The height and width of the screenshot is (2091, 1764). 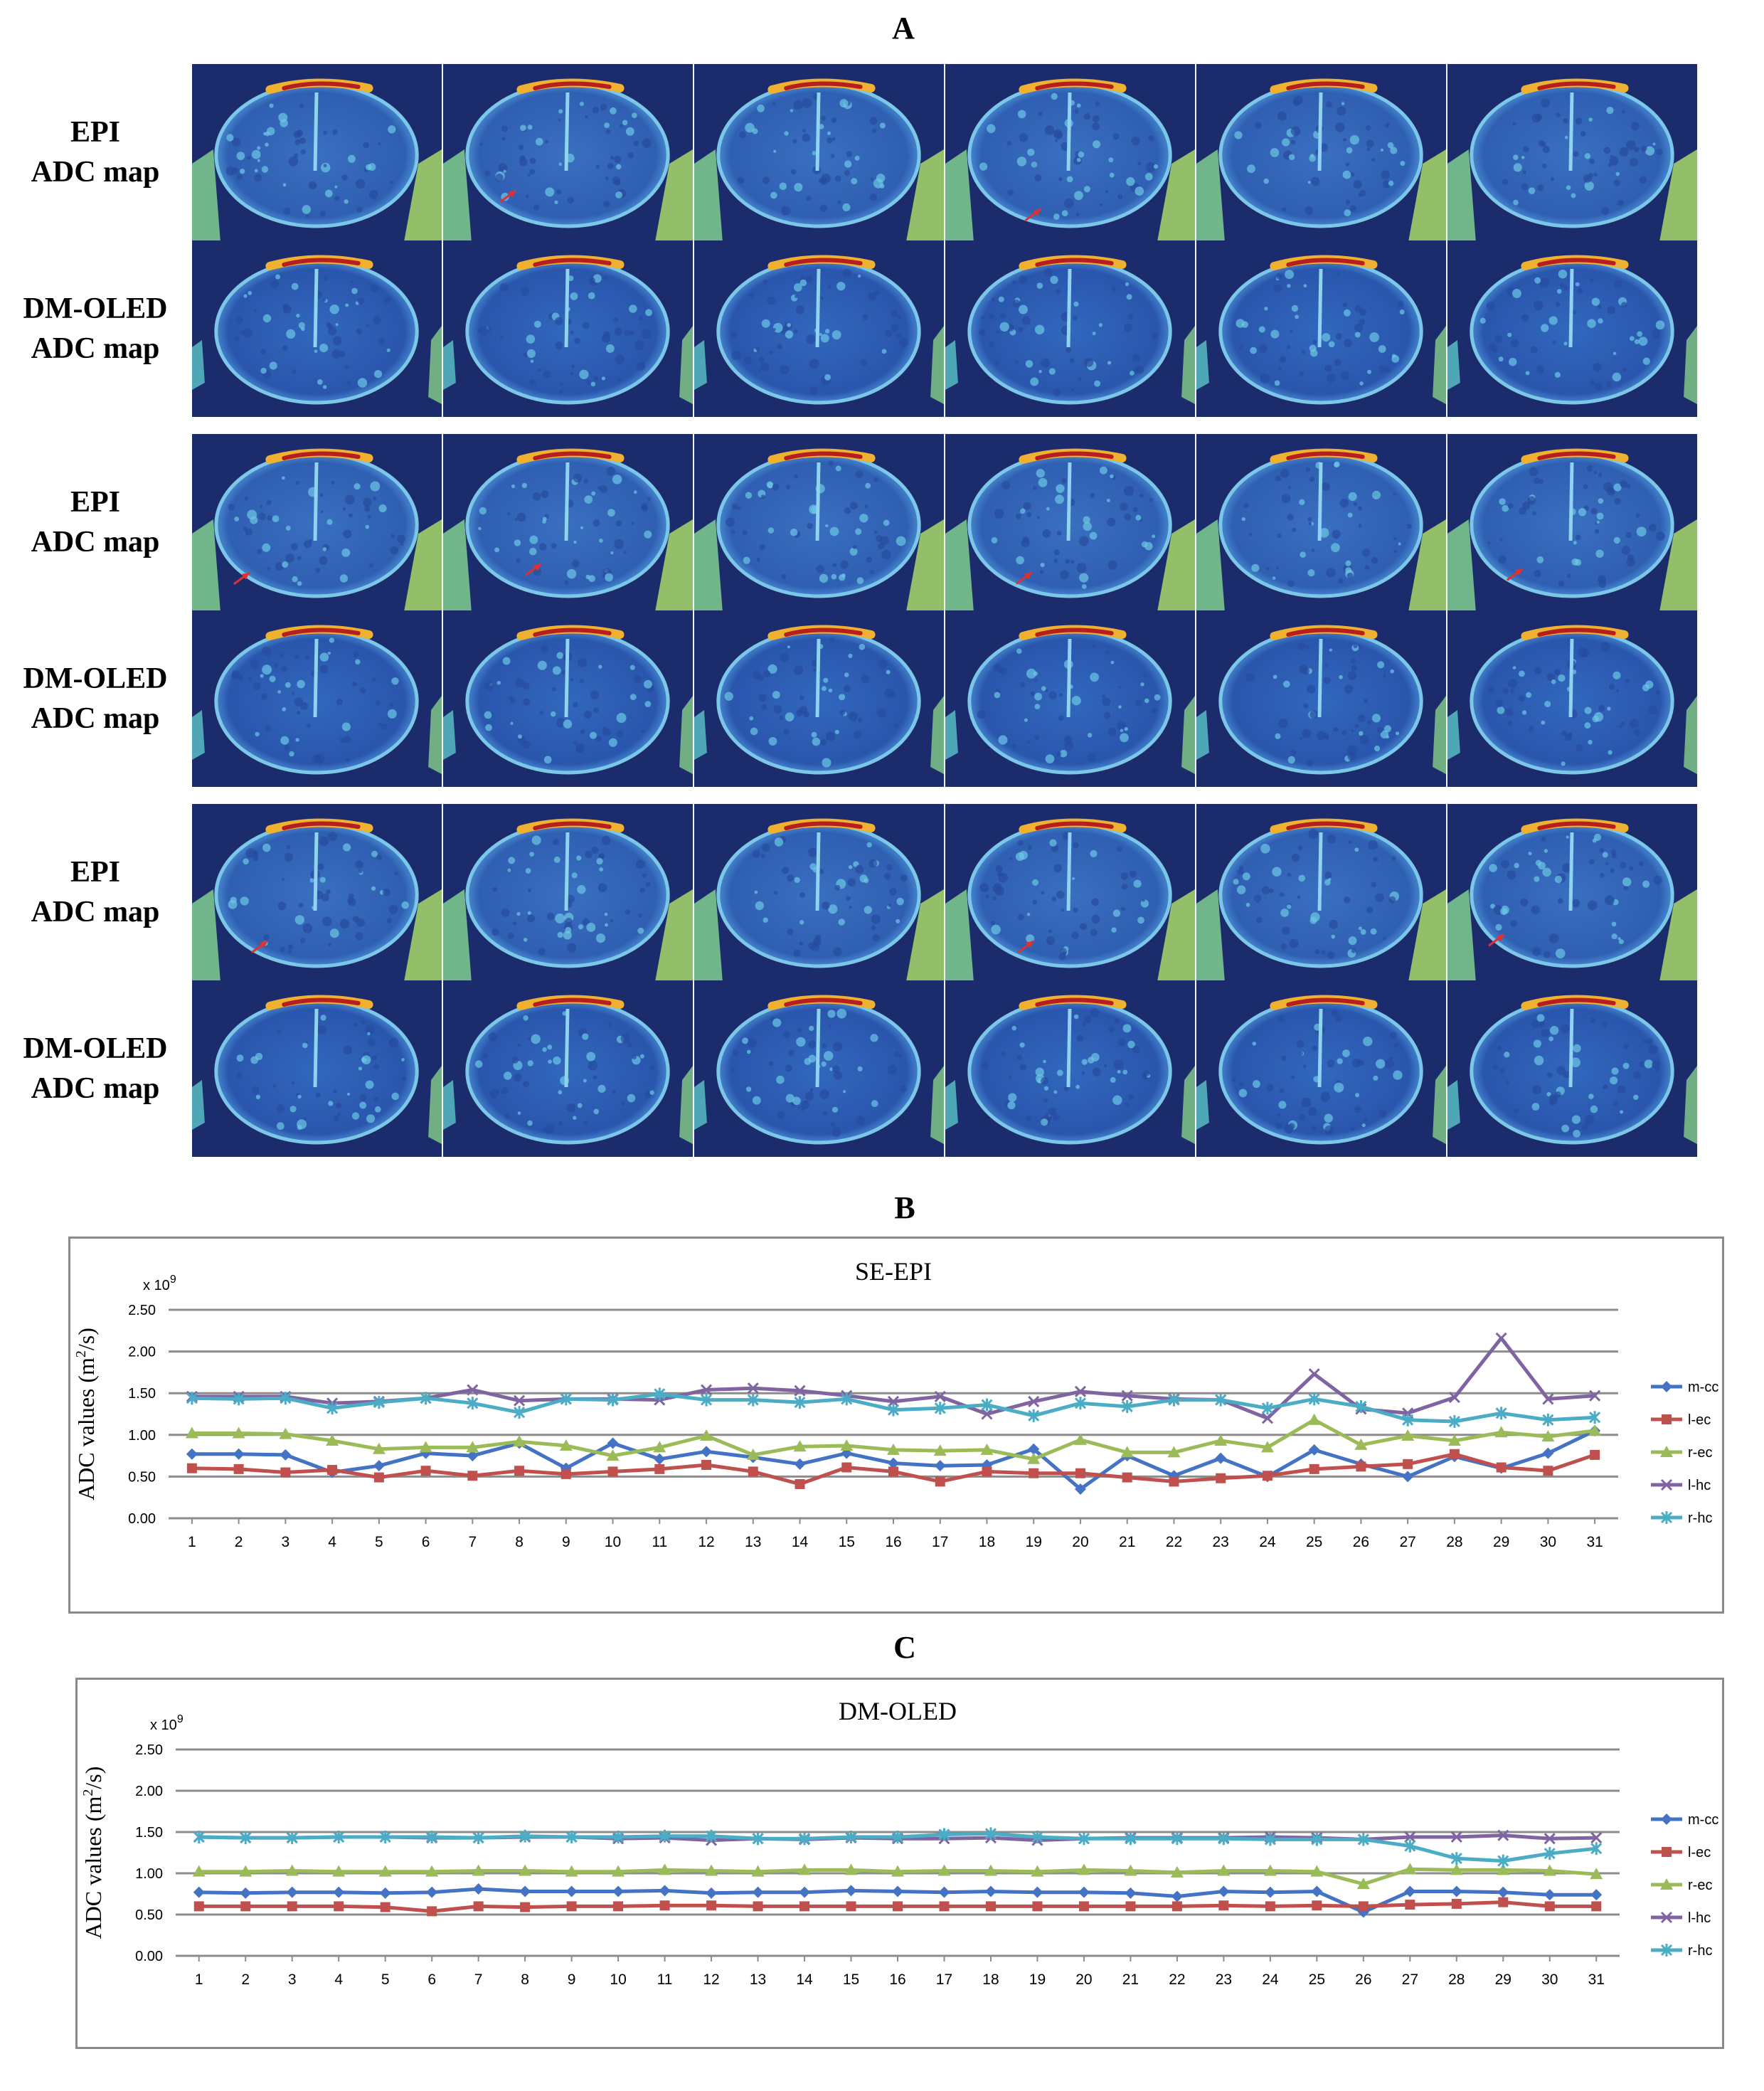 What do you see at coordinates (1681, 1518) in the screenshot?
I see `legend-entry-r-hc: r-hc` at bounding box center [1681, 1518].